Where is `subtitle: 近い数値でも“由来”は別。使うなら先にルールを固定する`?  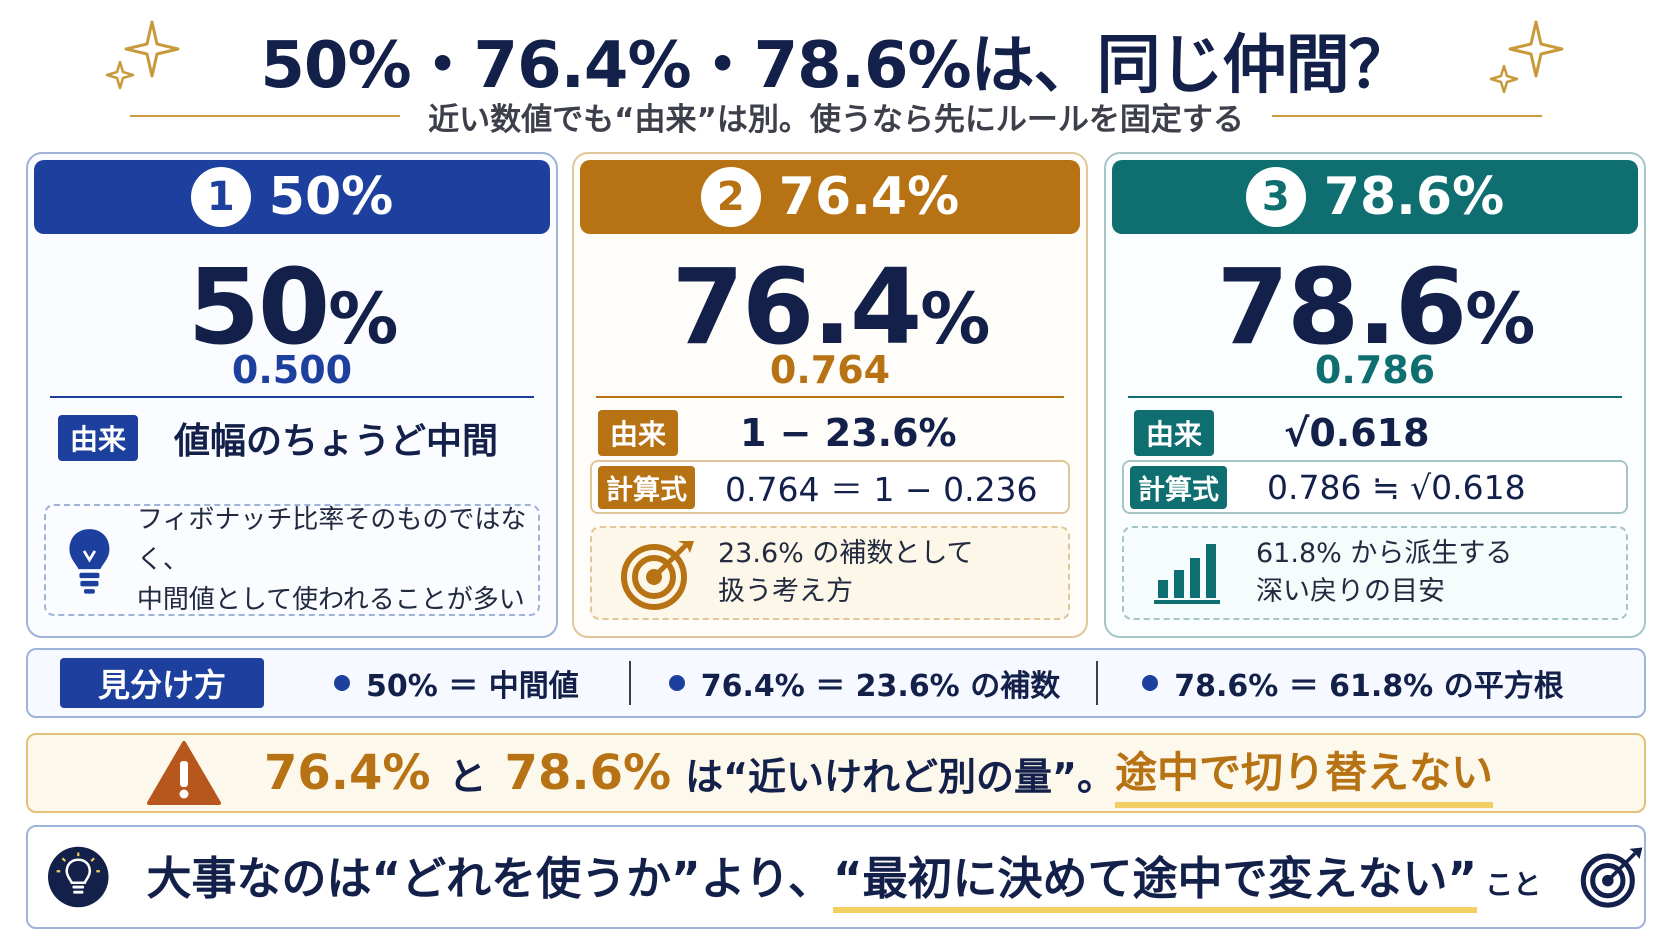
subtitle: 近い数値でも“由来”は別。使うなら先にルールを固定する is located at coordinates (836, 119).